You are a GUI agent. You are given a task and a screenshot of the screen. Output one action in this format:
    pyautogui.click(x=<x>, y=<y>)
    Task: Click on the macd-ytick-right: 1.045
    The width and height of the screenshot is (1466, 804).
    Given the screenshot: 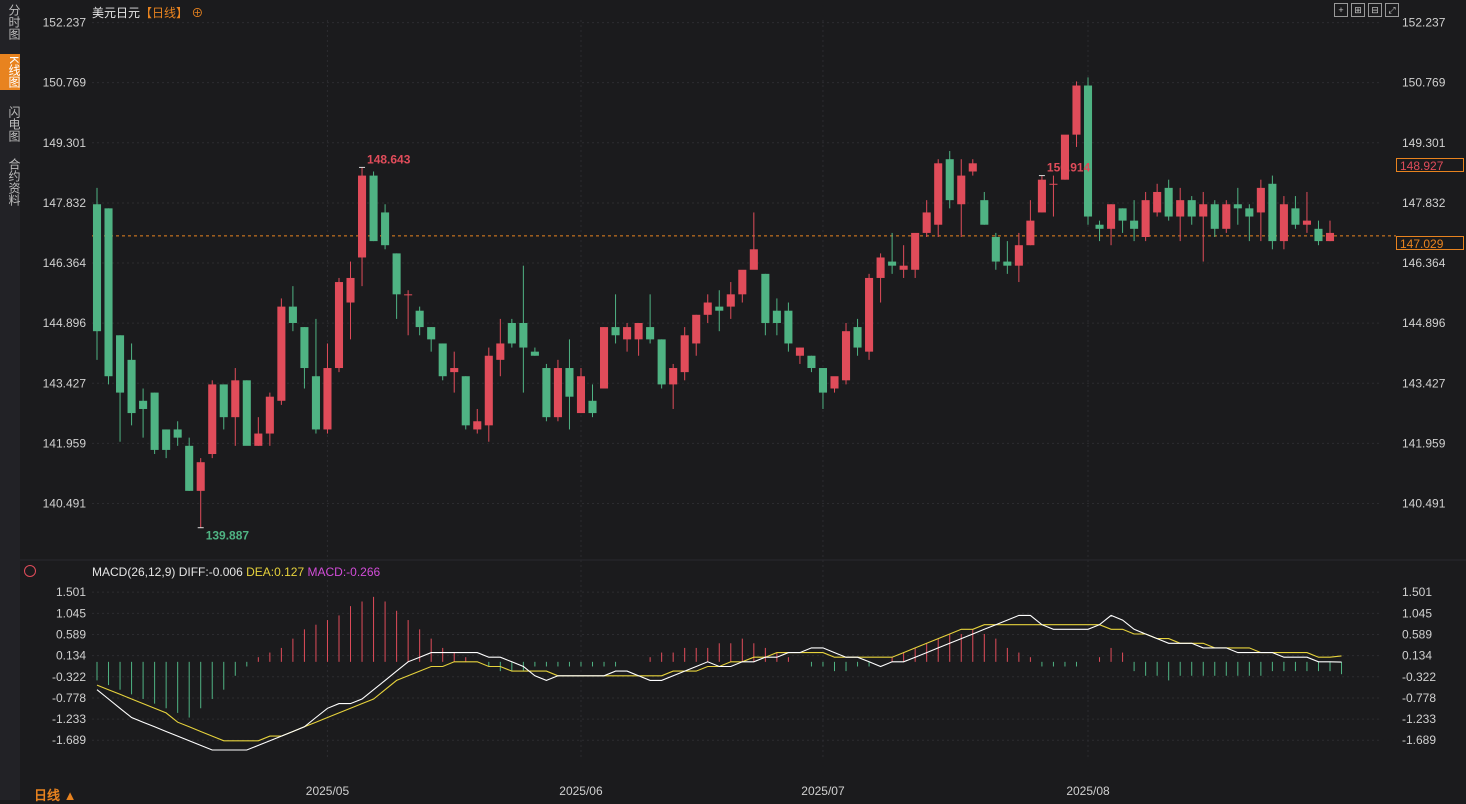 What is the action you would take?
    pyautogui.click(x=1417, y=613)
    